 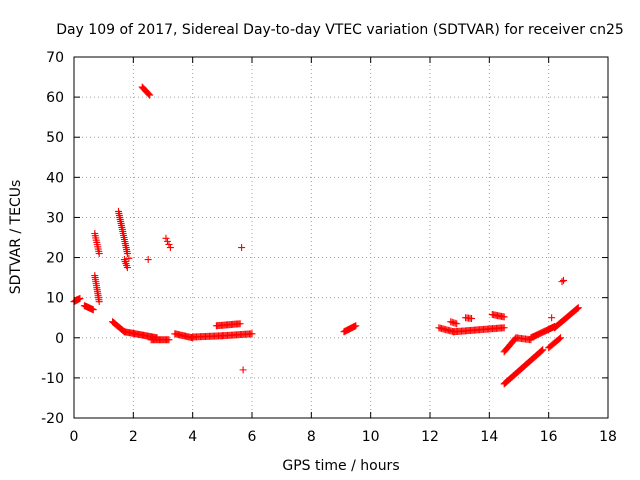 I want to click on x-tick-label: 2, so click(x=133, y=437).